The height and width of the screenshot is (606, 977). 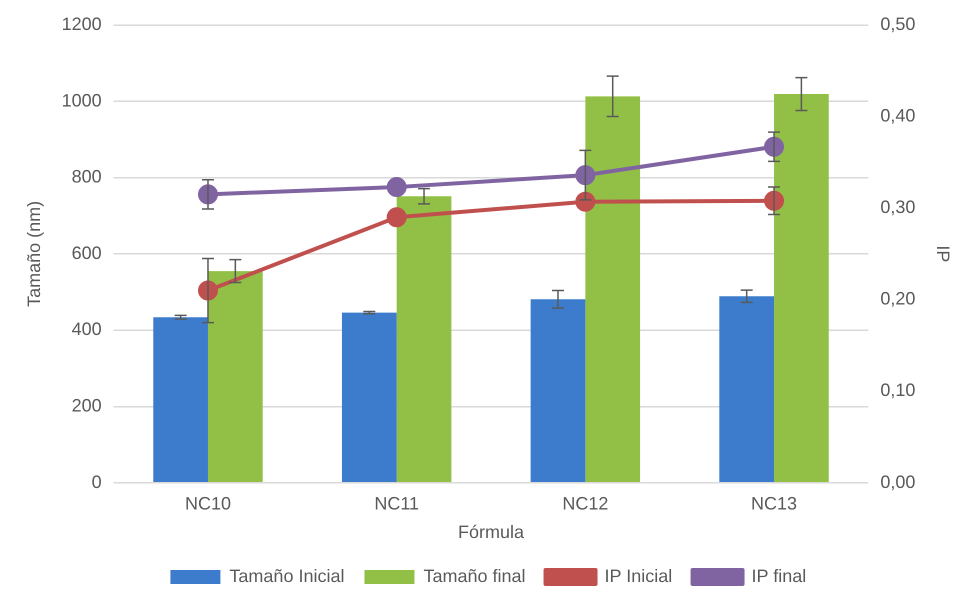 I want to click on y2-tick-label: 0,10, so click(x=898, y=390).